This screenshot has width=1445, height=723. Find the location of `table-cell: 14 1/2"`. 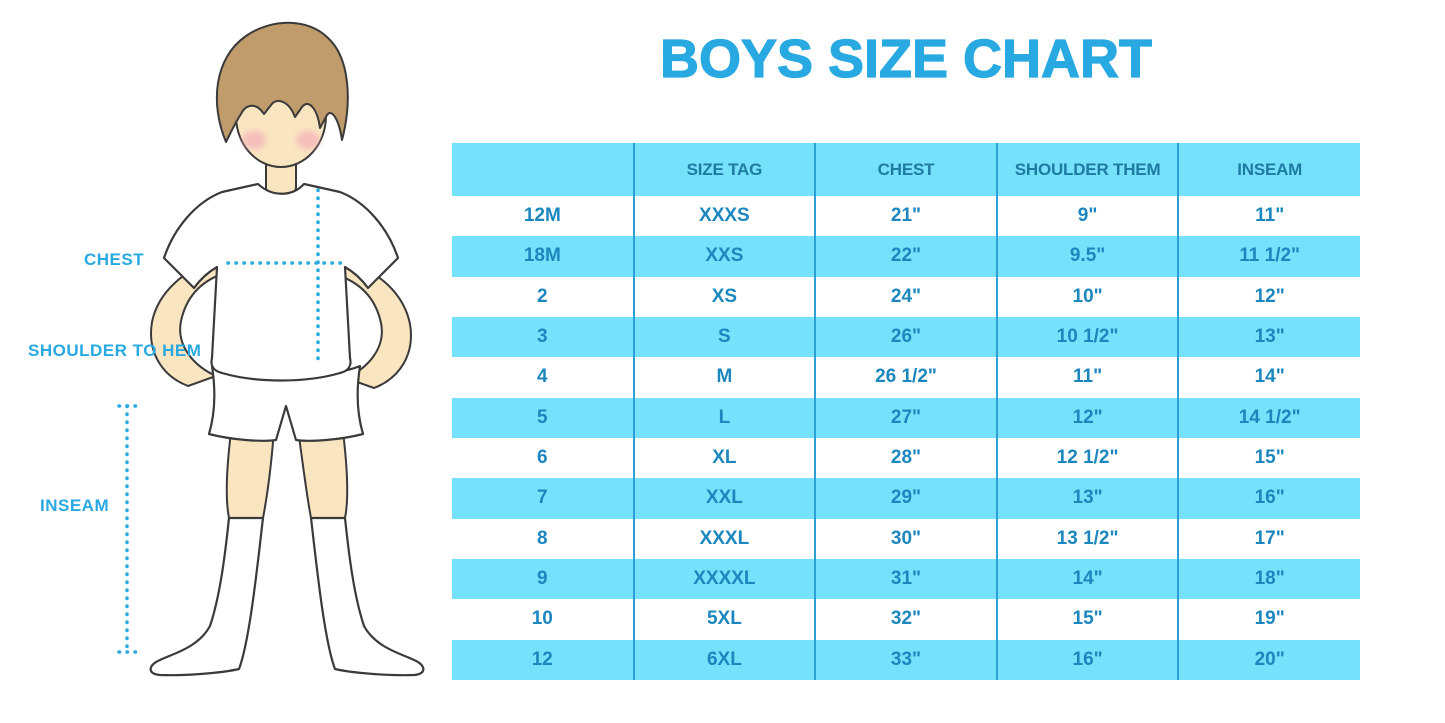

table-cell: 14 1/2" is located at coordinates (1268, 417).